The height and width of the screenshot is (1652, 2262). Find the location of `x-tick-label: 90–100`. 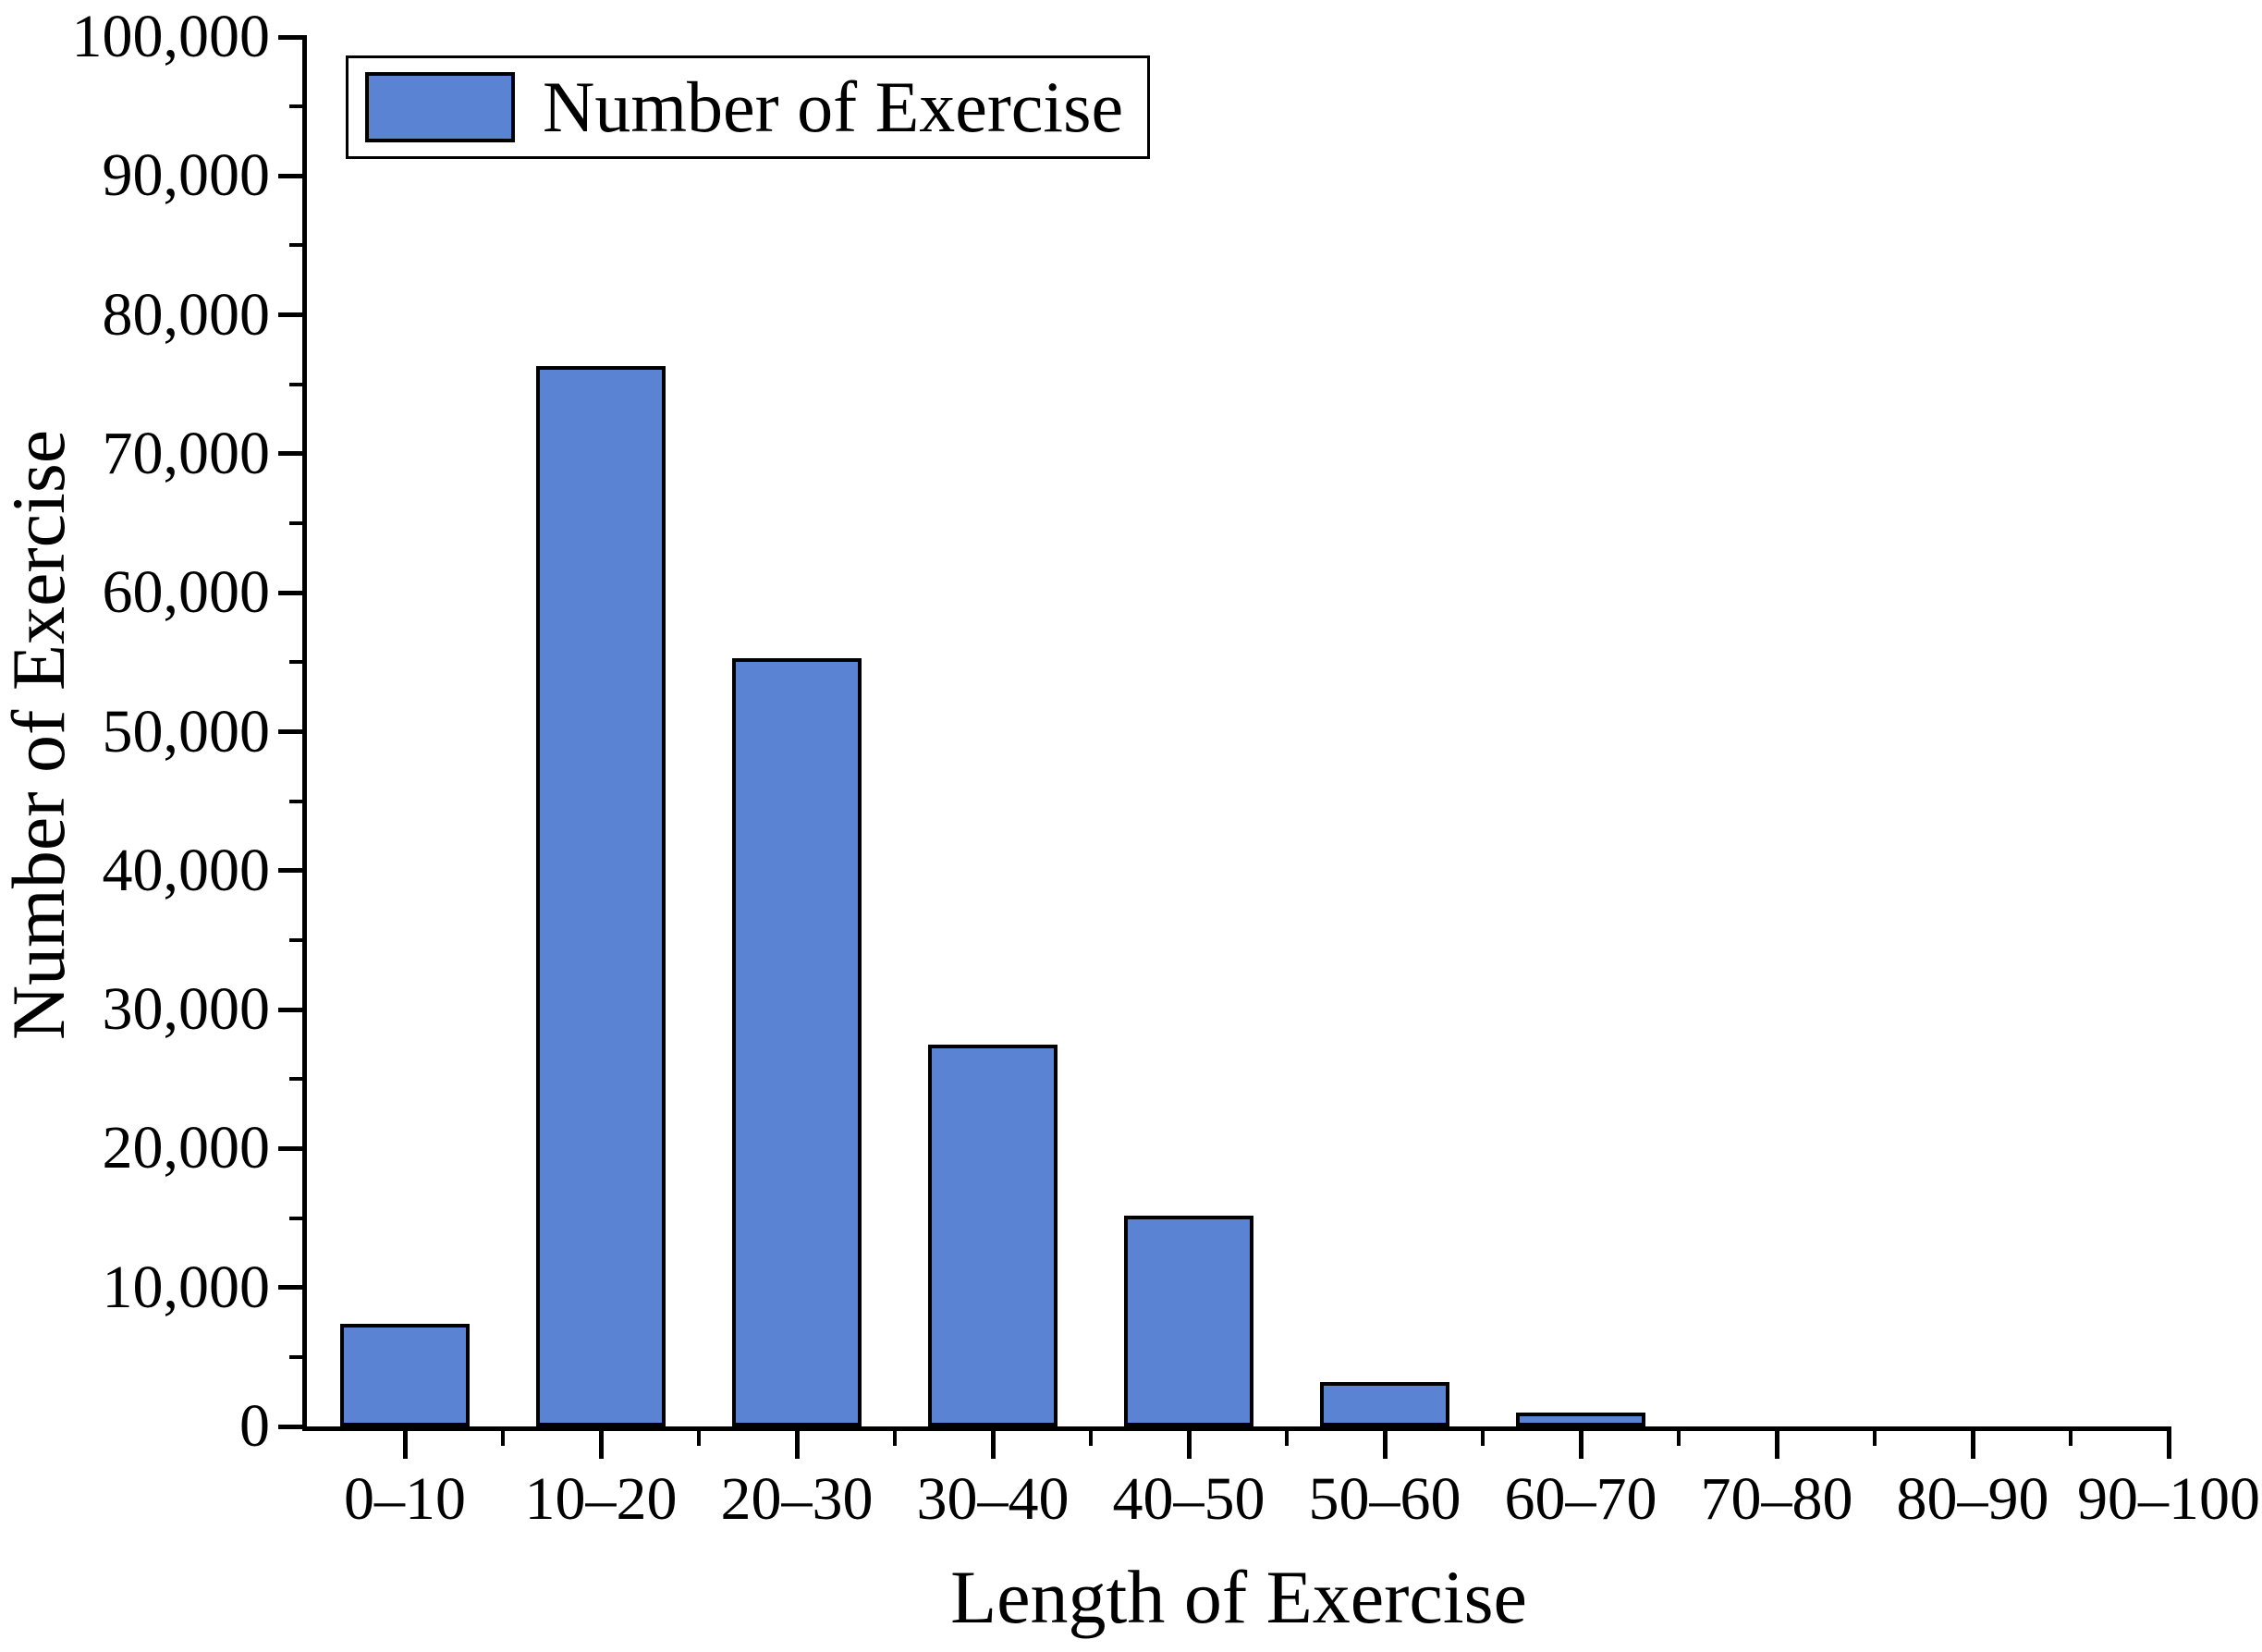

x-tick-label: 90–100 is located at coordinates (2169, 1499).